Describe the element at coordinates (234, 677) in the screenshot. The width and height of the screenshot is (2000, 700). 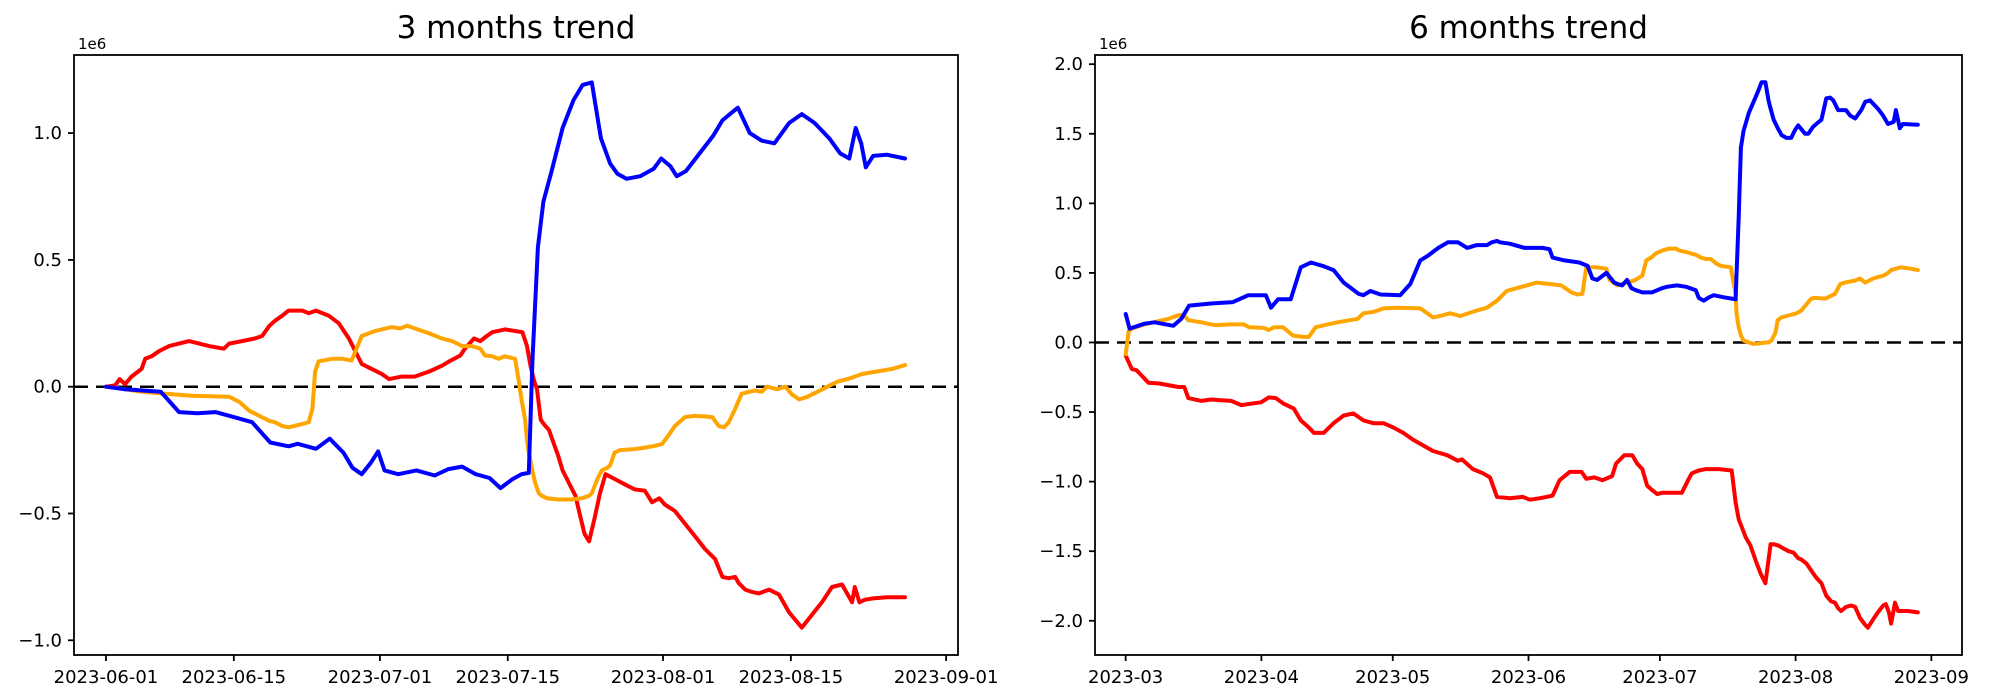
I see `x-tick-label: 2023-06-15` at that location.